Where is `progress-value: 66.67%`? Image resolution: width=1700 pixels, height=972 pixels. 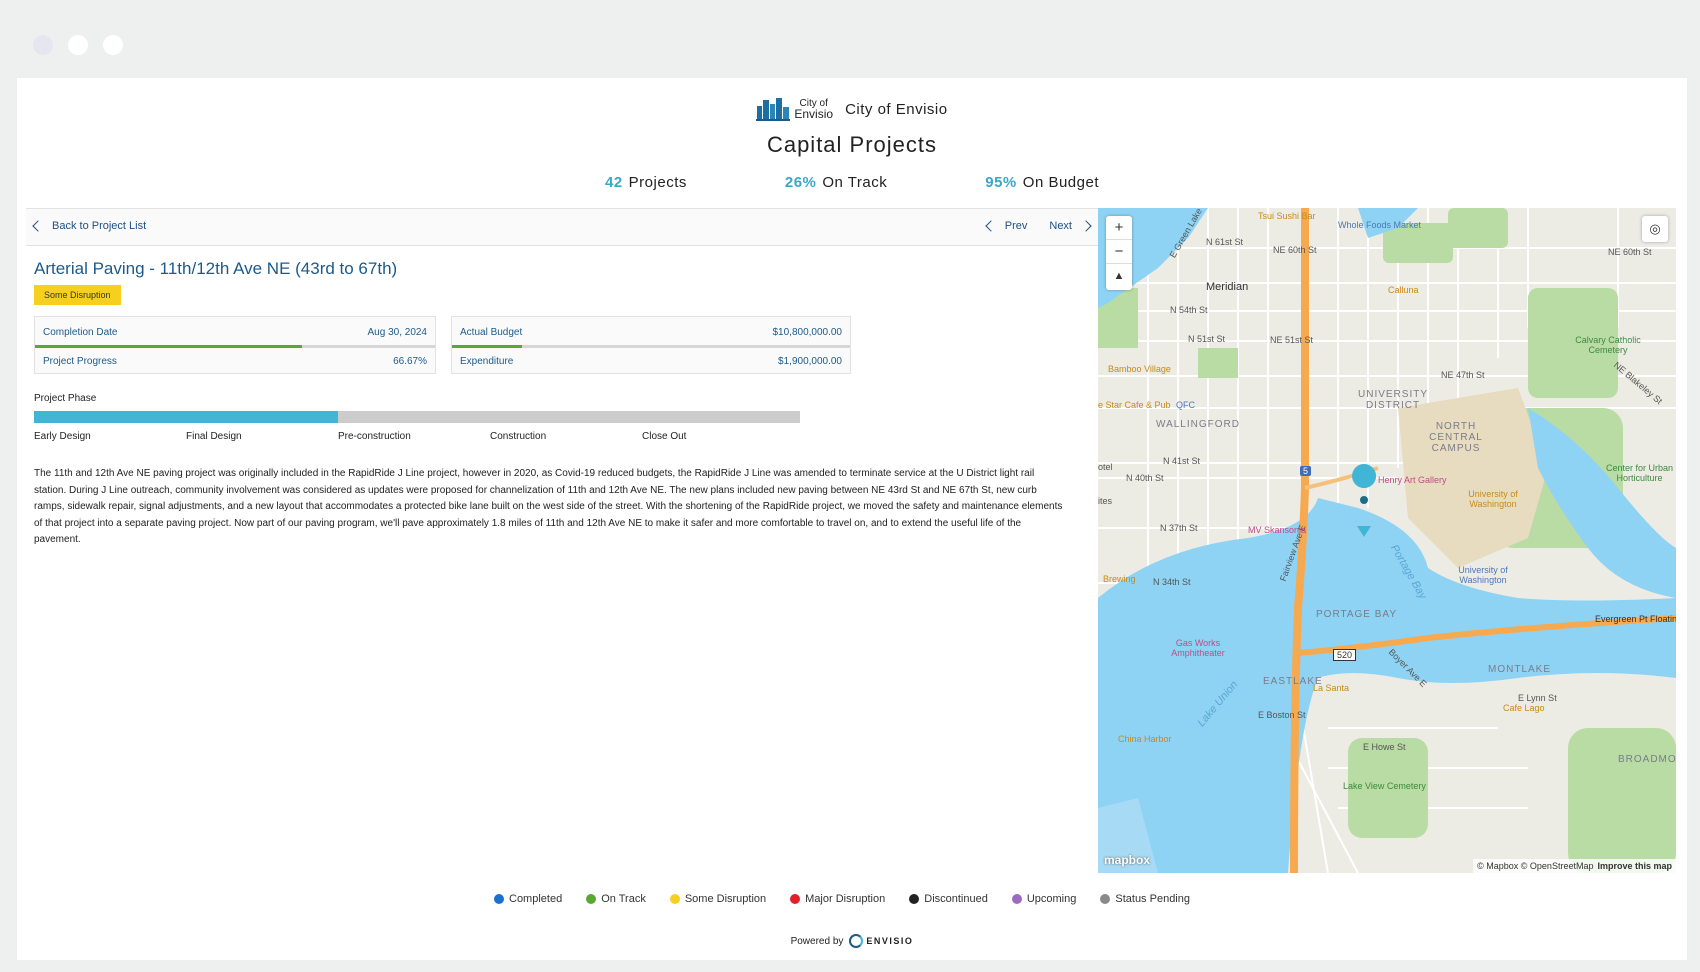
progress-value: 66.67% is located at coordinates (410, 361).